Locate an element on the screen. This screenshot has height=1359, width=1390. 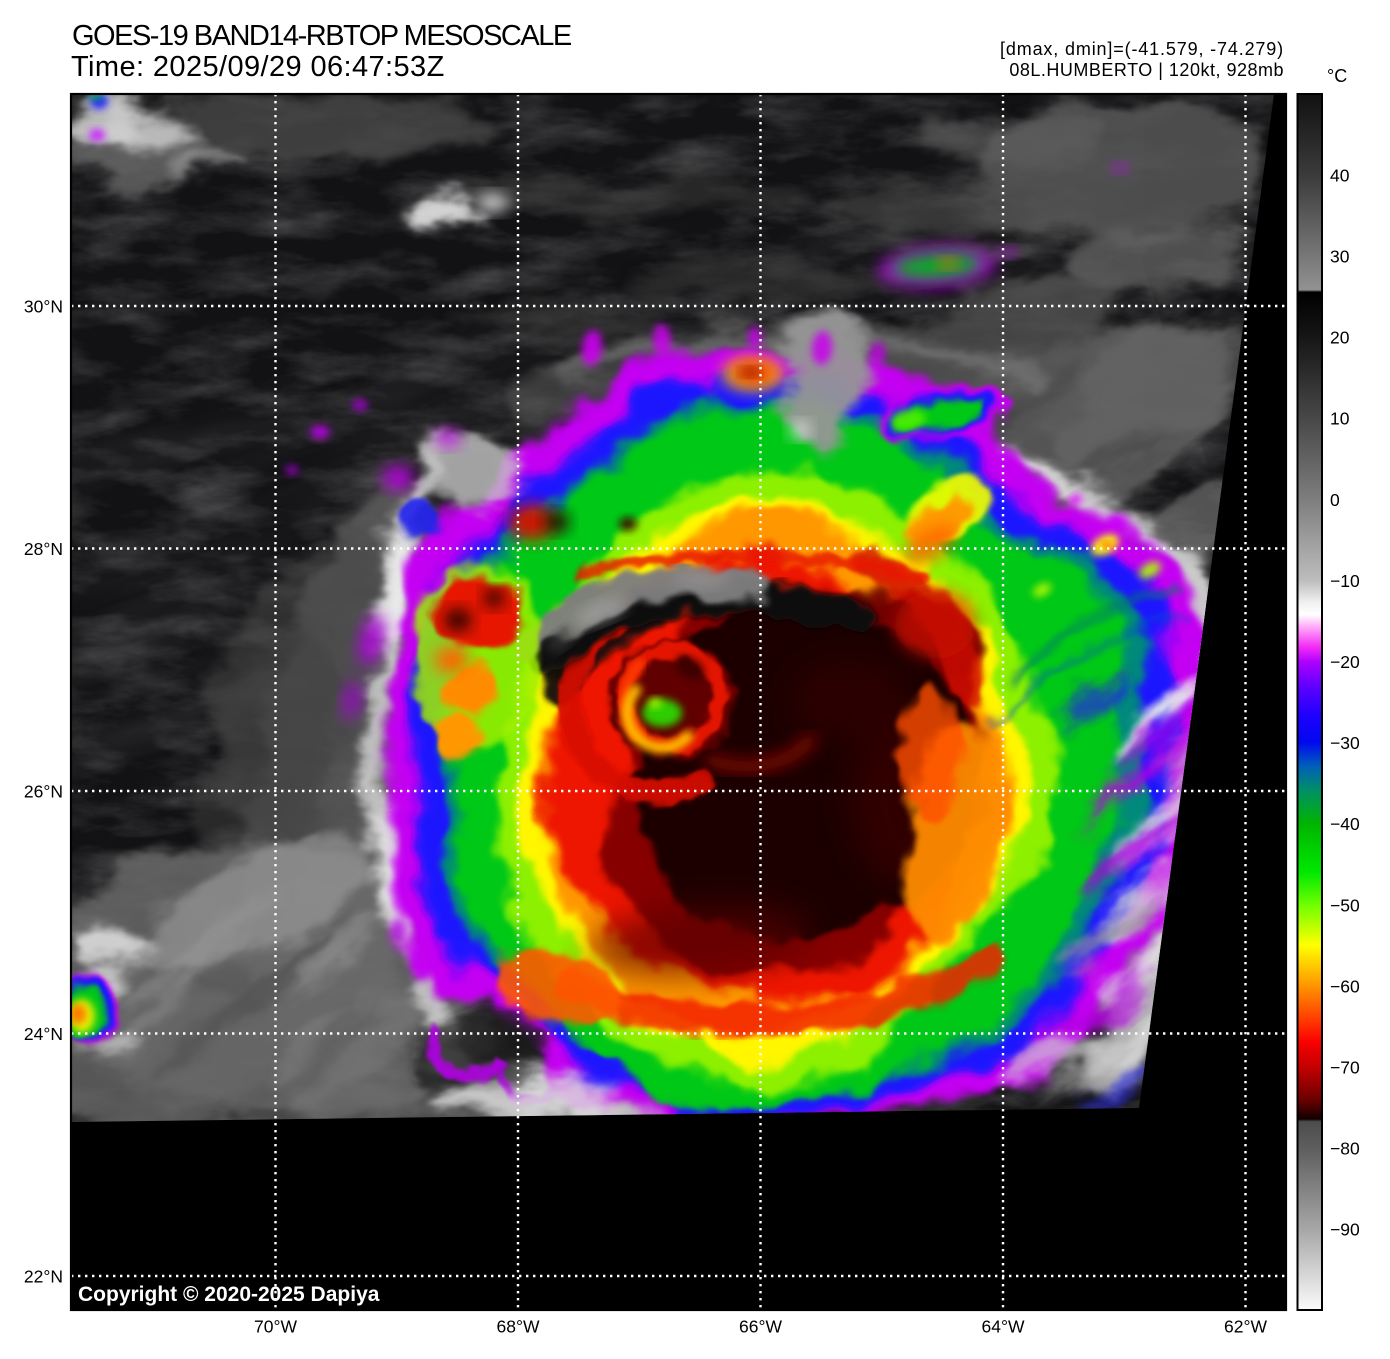
svg-text: 10 is located at coordinates (1340, 419).